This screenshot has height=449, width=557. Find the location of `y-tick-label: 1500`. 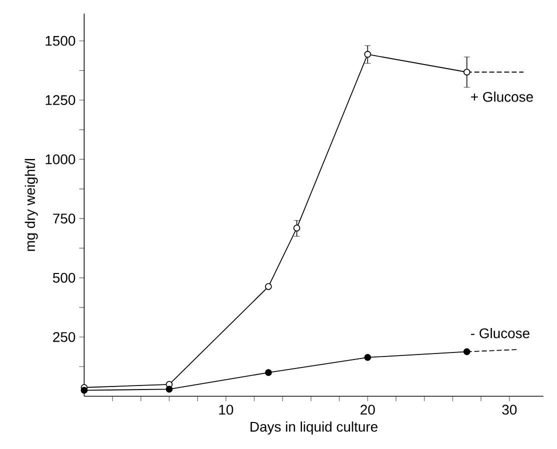

y-tick-label: 1500 is located at coordinates (61, 41).